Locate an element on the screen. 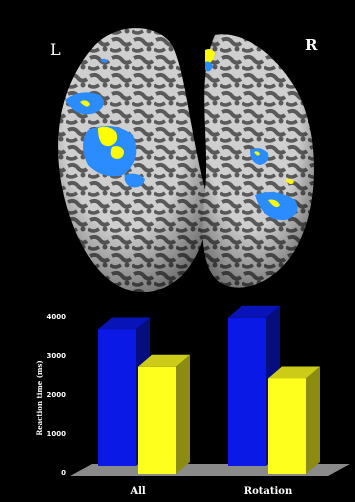 The width and height of the screenshot is (355, 502). x-category-label: All is located at coordinates (137, 491).